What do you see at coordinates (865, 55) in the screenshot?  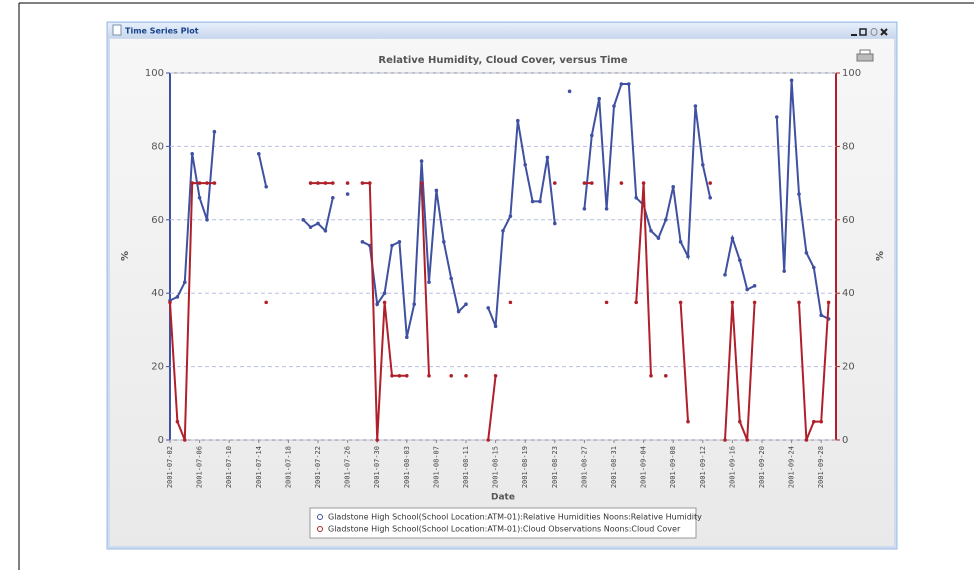 I see `print-button` at bounding box center [865, 55].